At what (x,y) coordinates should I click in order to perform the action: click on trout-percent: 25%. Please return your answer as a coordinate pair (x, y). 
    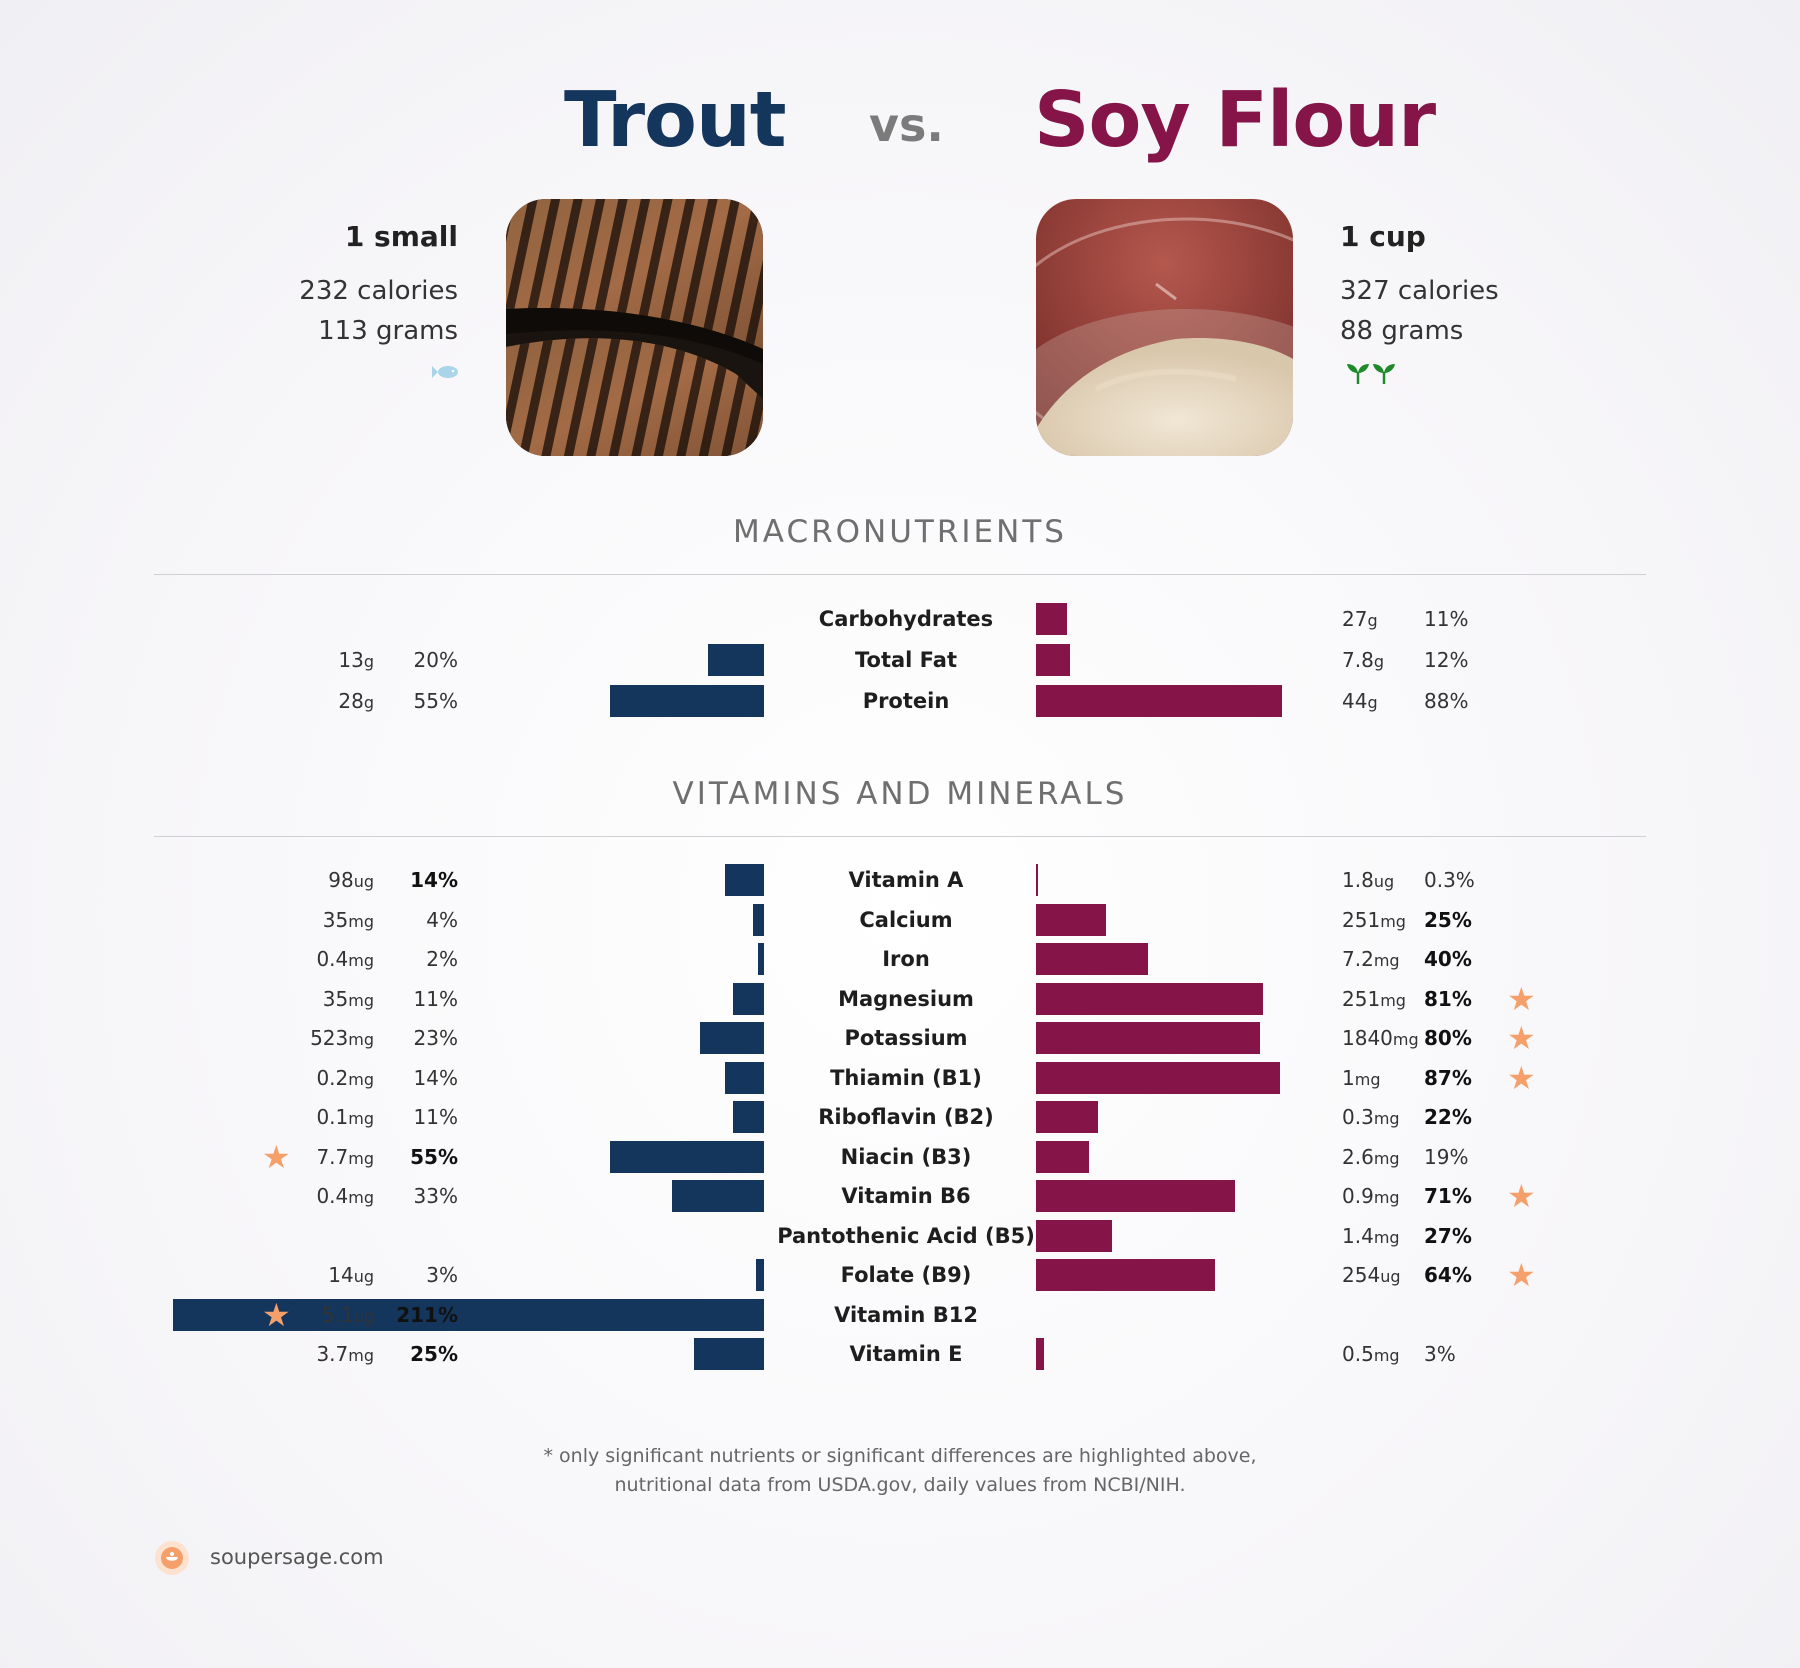
    Looking at the image, I should click on (434, 1354).